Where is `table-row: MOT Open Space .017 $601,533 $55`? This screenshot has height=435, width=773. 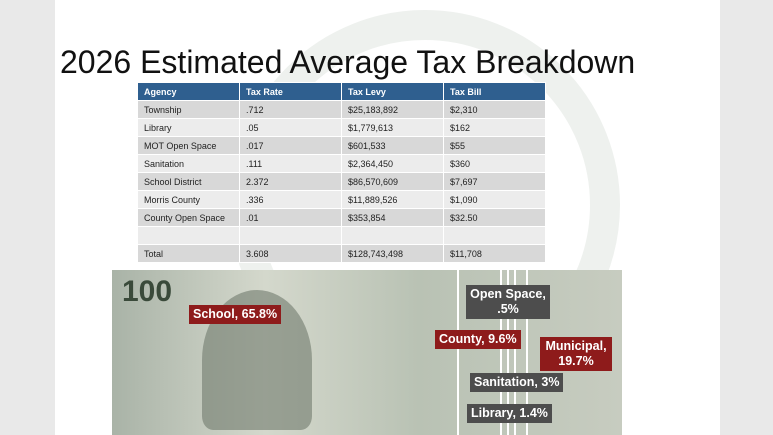
table-row: MOT Open Space .017 $601,533 $55 is located at coordinates (341, 145).